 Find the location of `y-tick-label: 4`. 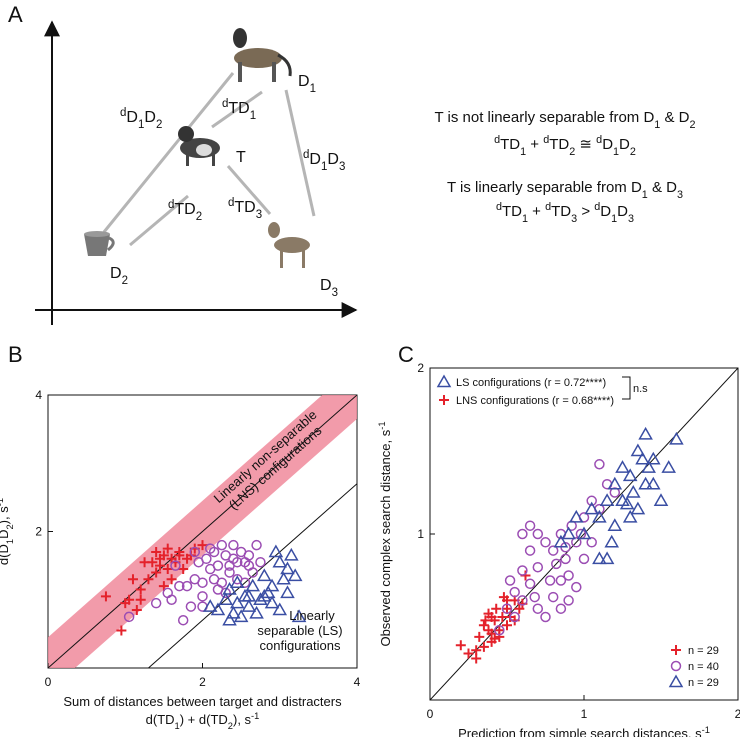

y-tick-label: 4 is located at coordinates (38, 395).